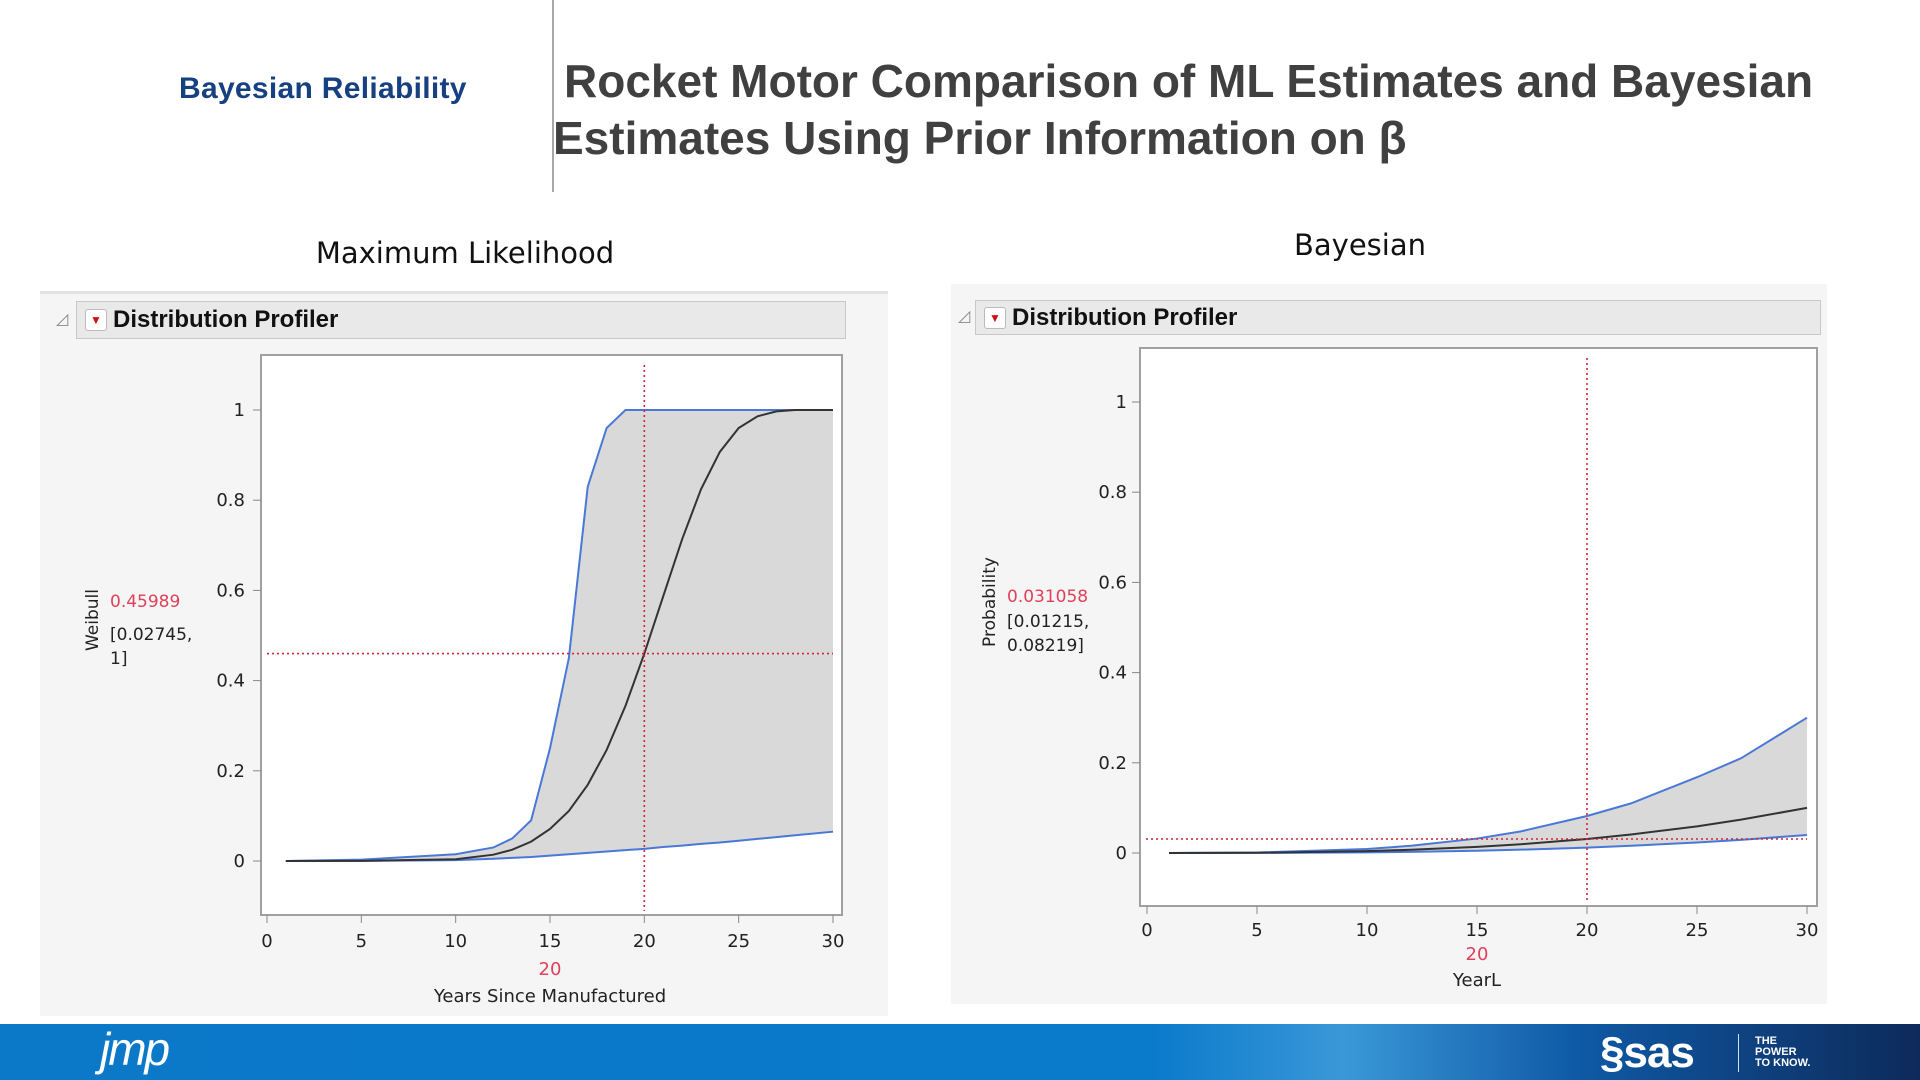  What do you see at coordinates (549, 996) in the screenshot?
I see `x-axis-label: Years Since Manufactured` at bounding box center [549, 996].